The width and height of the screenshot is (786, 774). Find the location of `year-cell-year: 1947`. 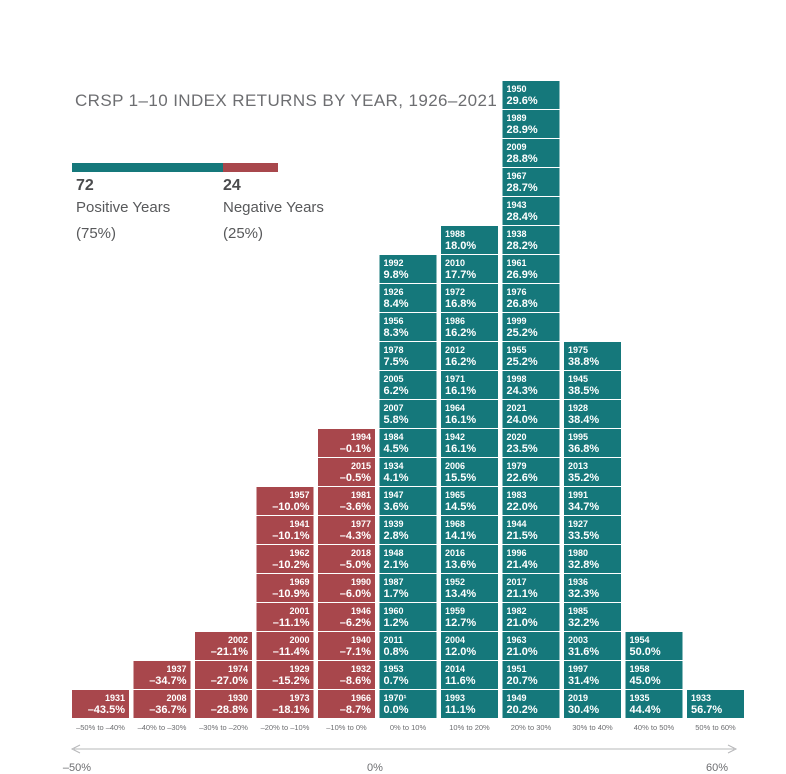

year-cell-year: 1947 is located at coordinates (394, 495).